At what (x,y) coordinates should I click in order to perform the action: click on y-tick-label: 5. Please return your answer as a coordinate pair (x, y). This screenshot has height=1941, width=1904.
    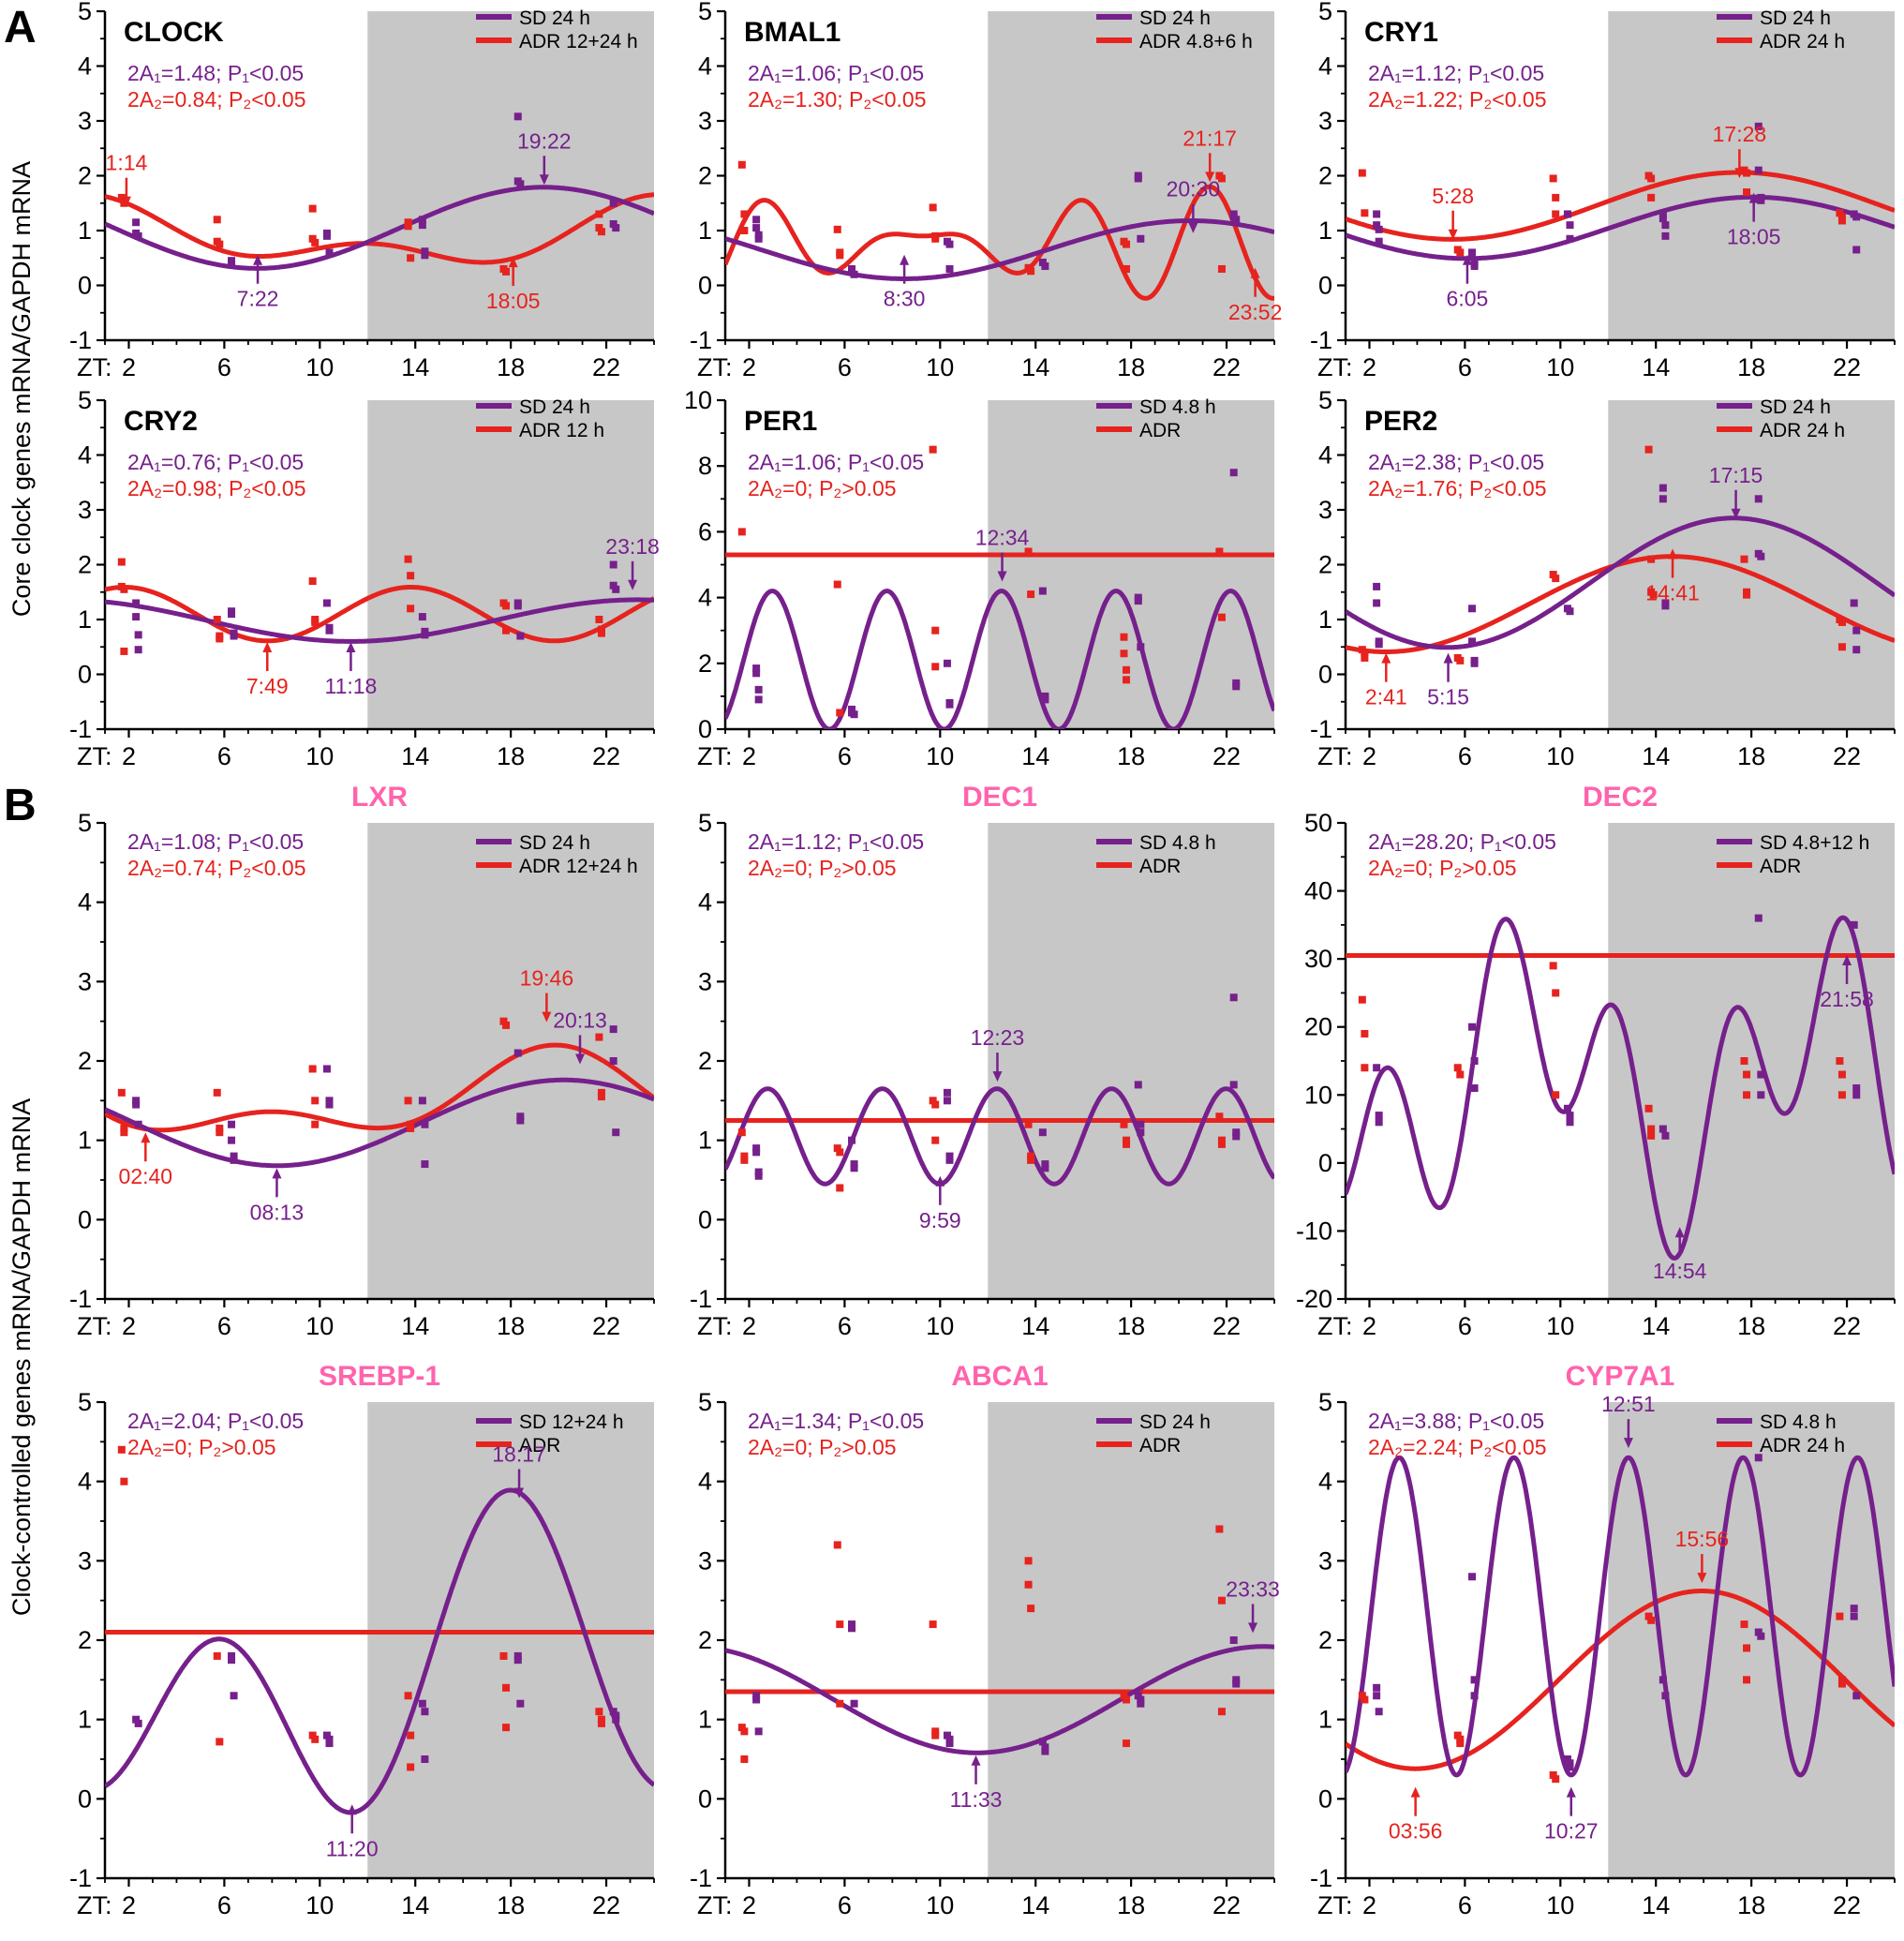
    Looking at the image, I should click on (1325, 12).